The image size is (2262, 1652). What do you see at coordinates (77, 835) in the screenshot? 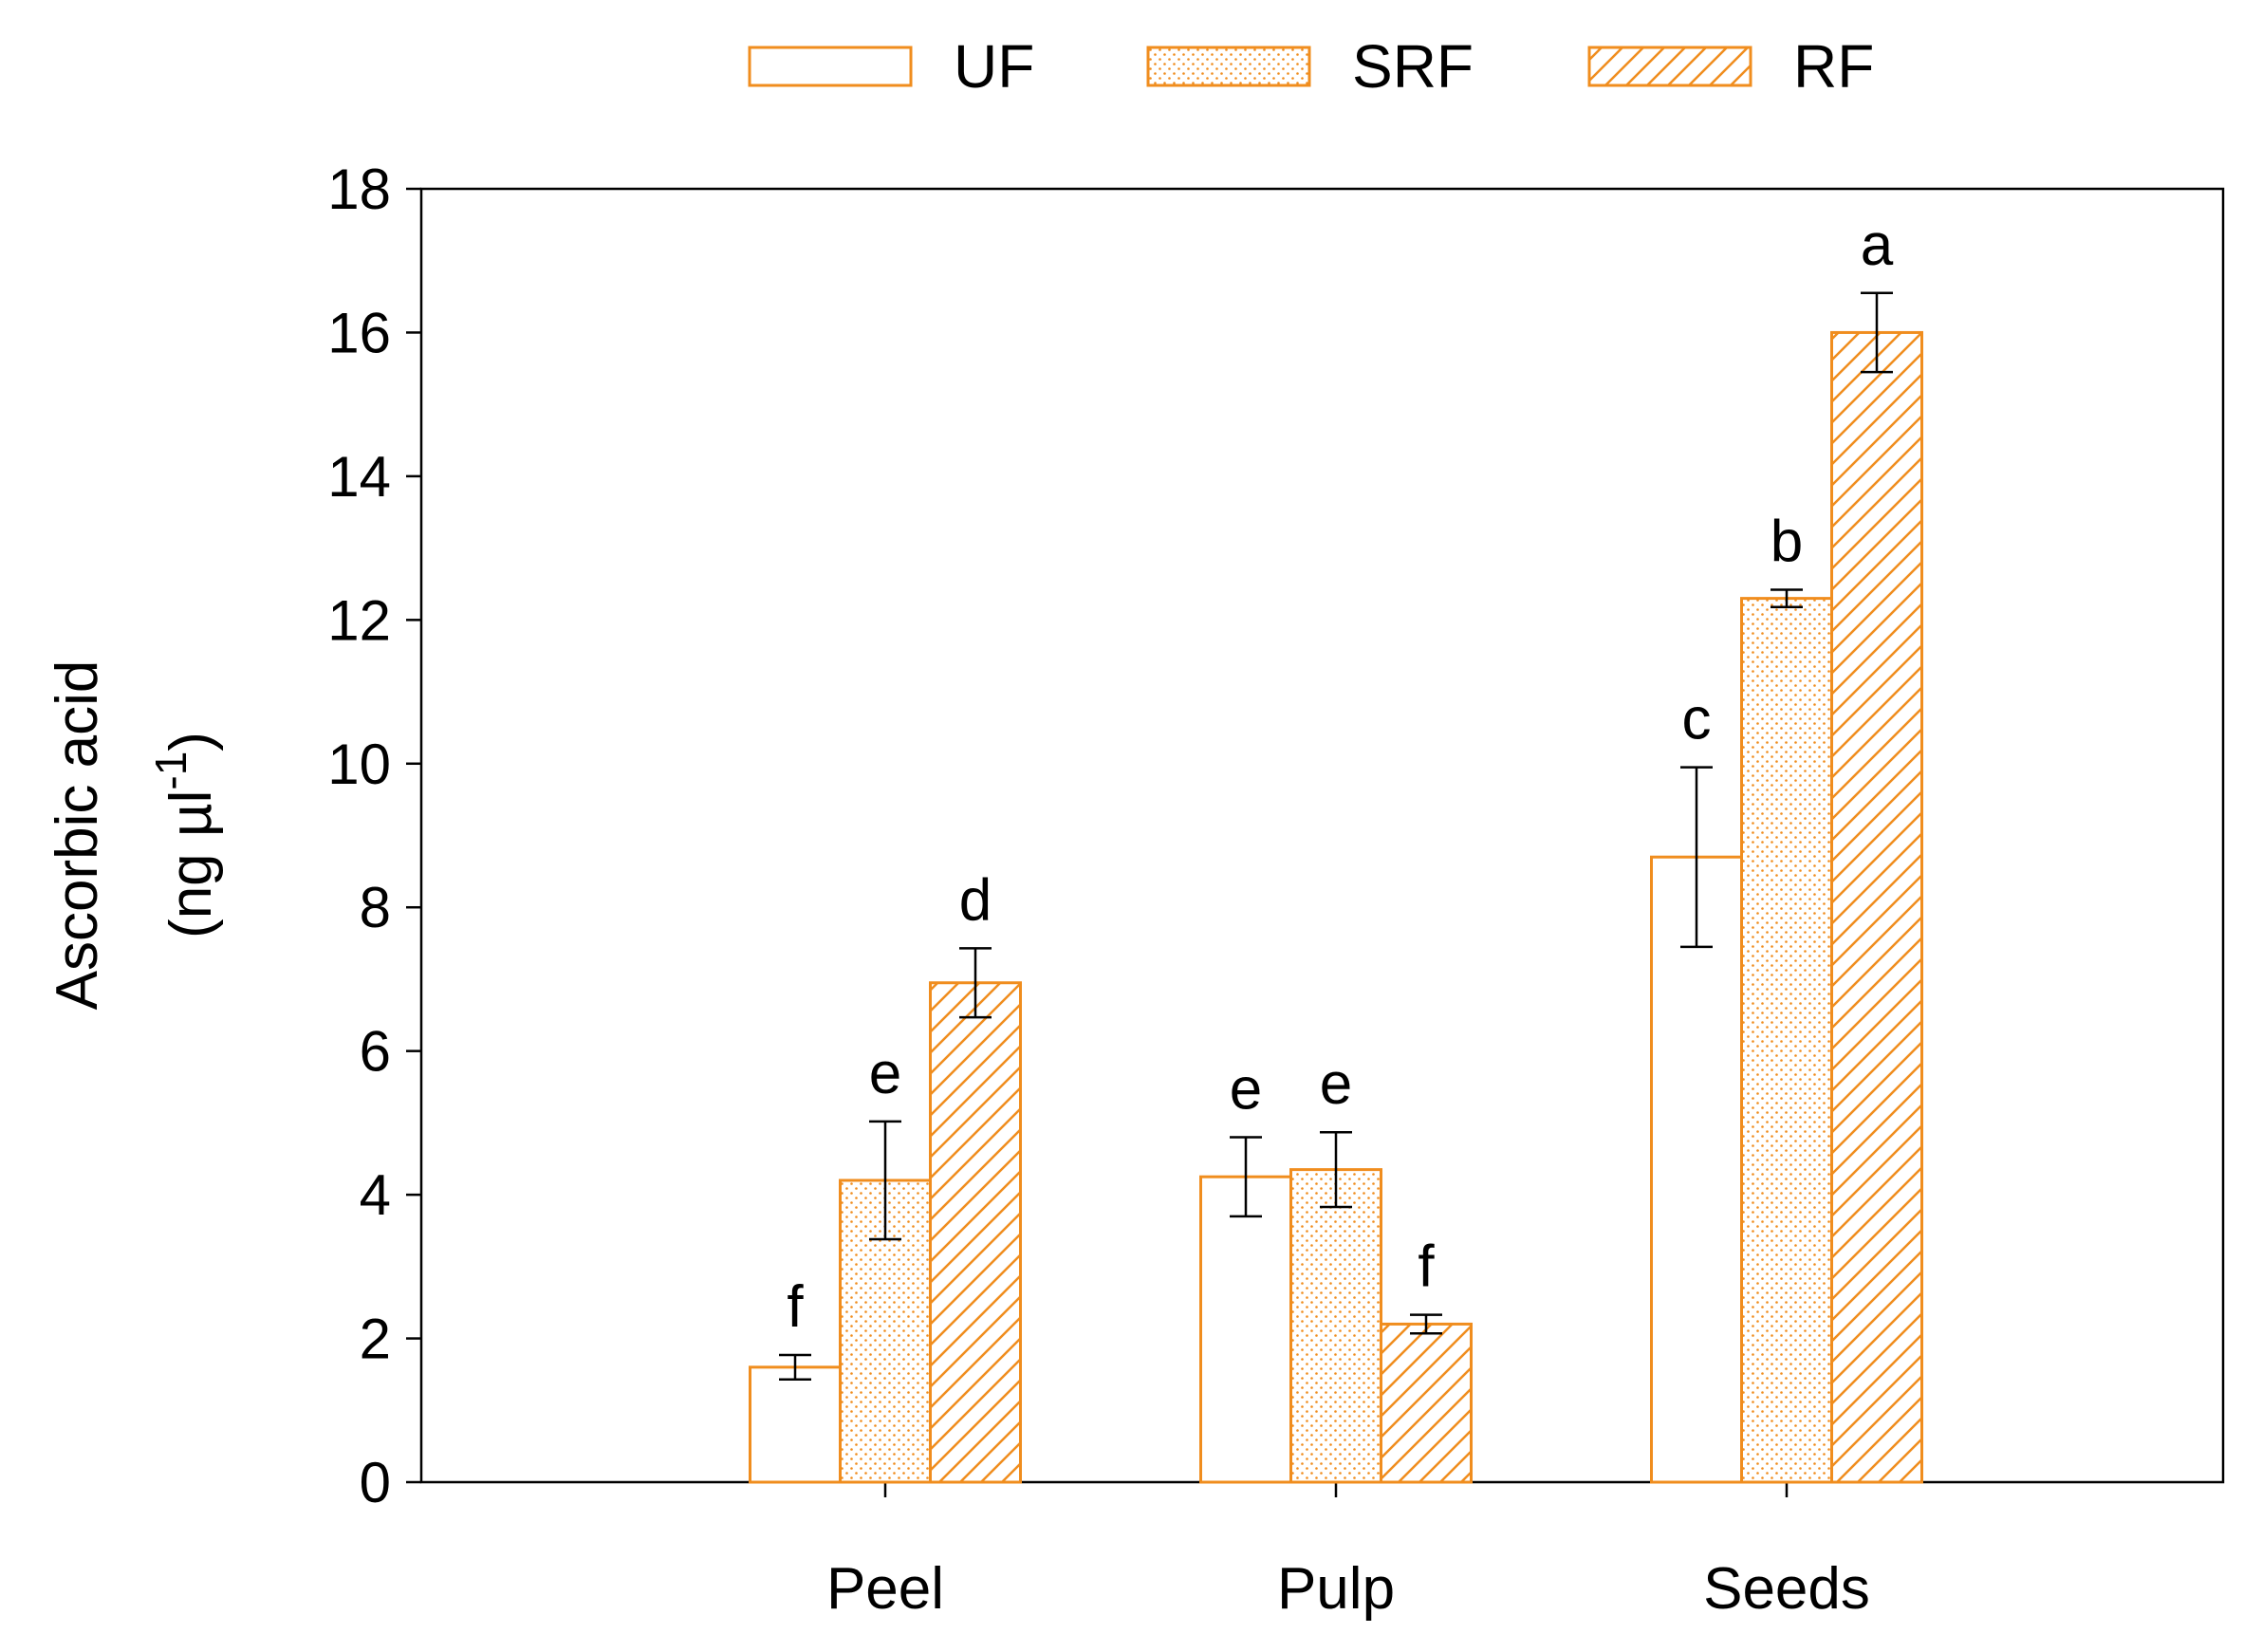
I see `y-axis-label-line1: Ascorbic acid` at bounding box center [77, 835].